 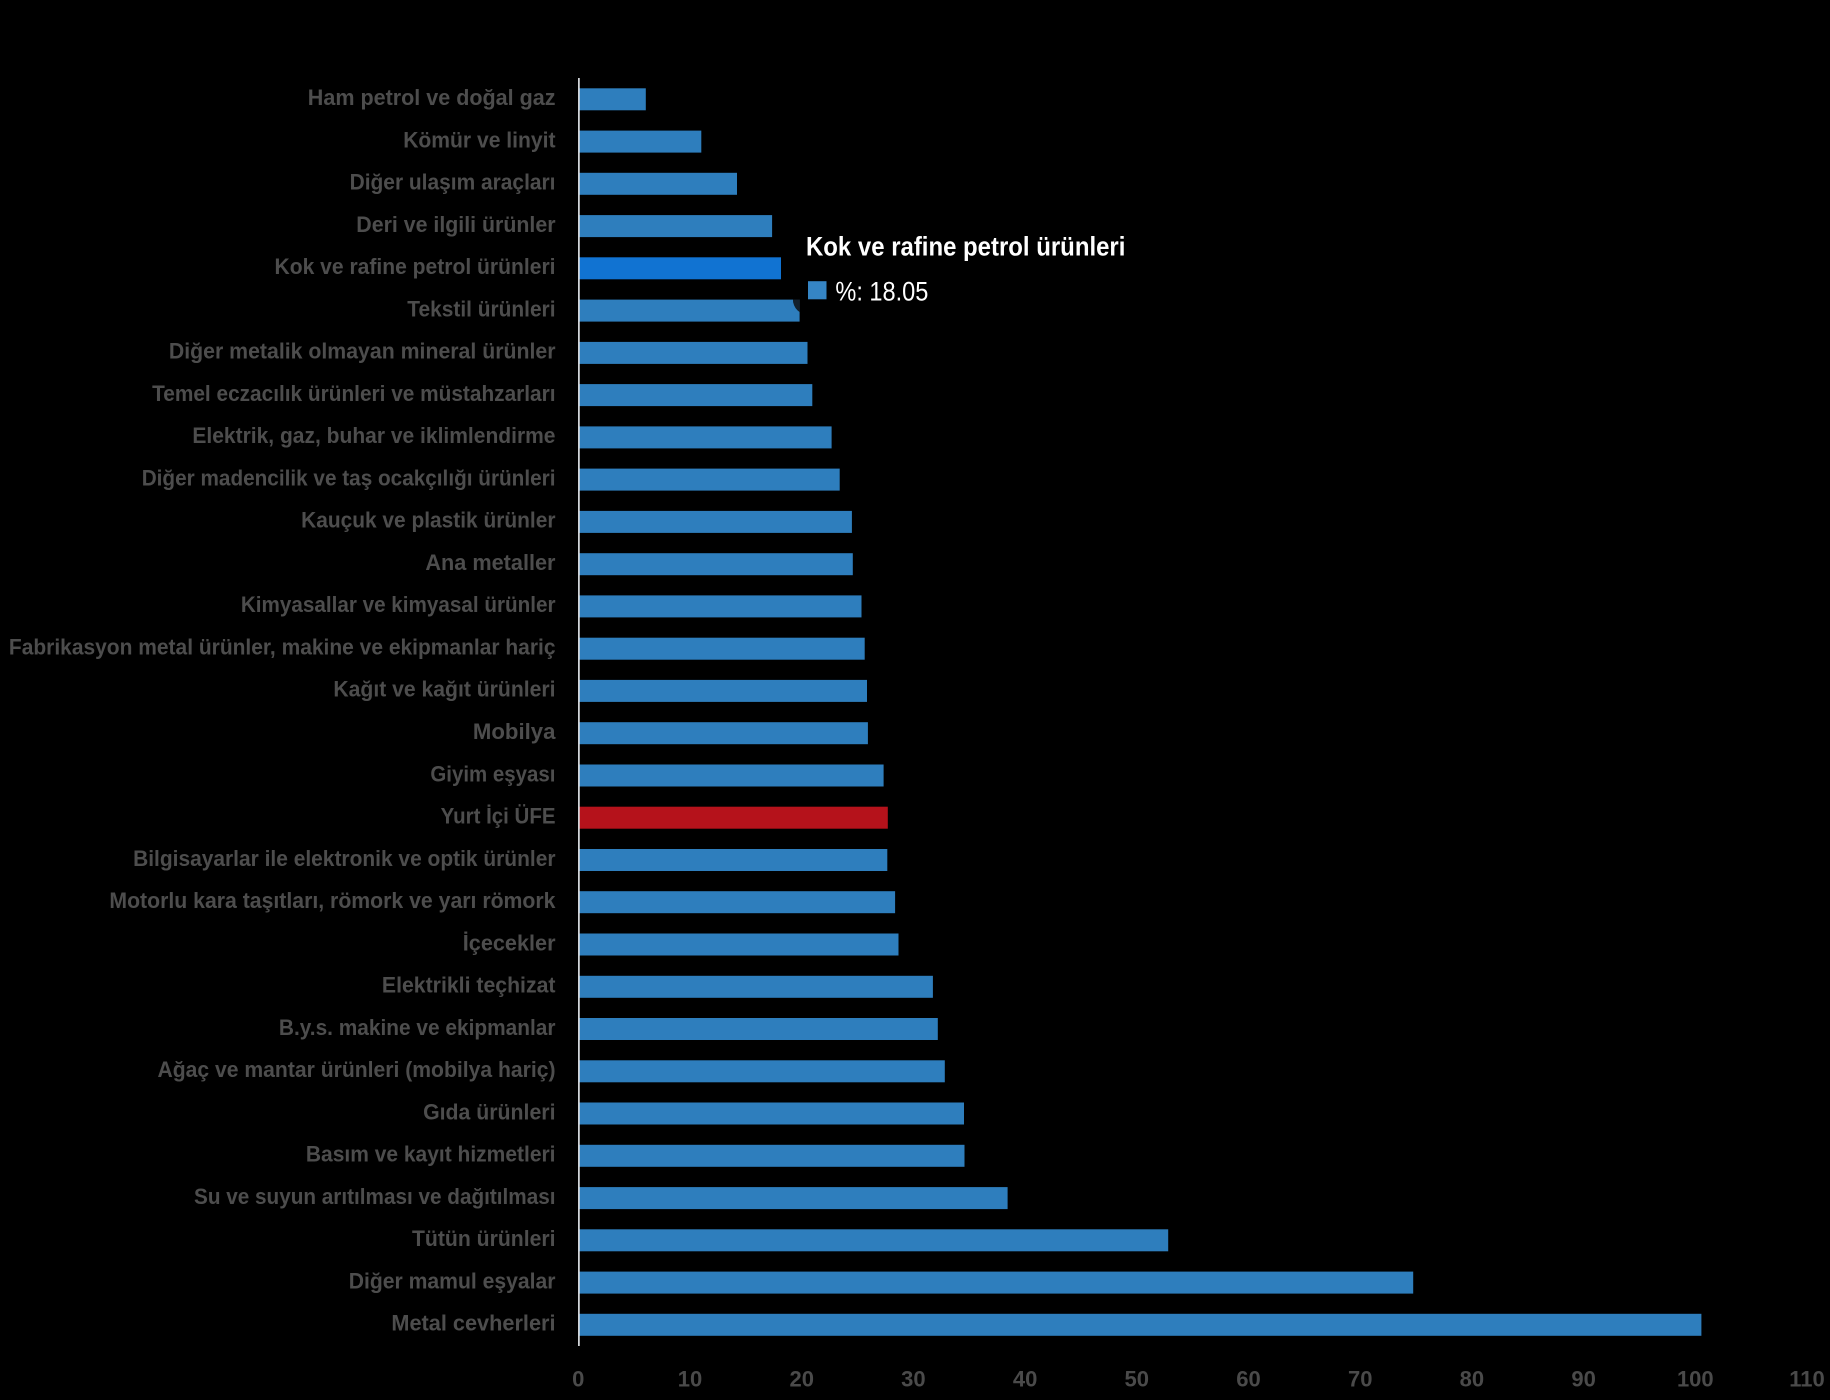 What do you see at coordinates (1248, 1379) in the screenshot?
I see `svg-text: 60` at bounding box center [1248, 1379].